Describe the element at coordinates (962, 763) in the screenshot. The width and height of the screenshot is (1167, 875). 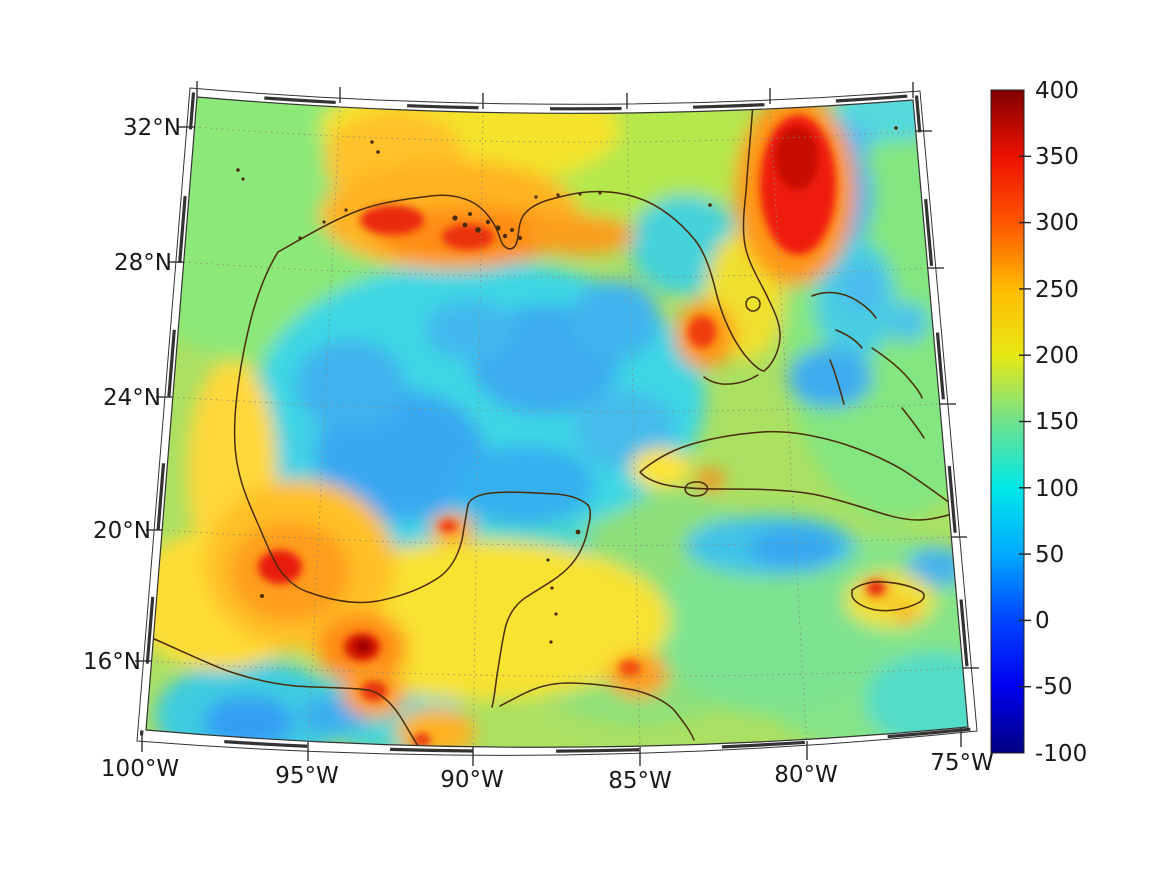
I see `lon-tick-label: 75°W` at that location.